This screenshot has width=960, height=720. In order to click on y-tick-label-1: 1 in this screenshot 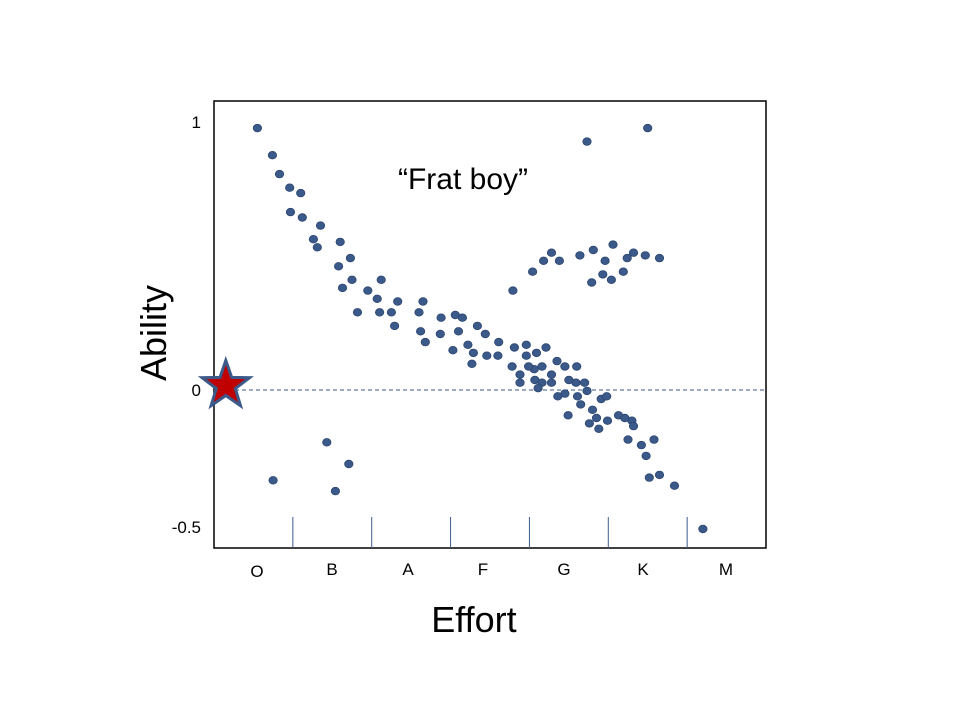, I will do `click(196, 122)`.